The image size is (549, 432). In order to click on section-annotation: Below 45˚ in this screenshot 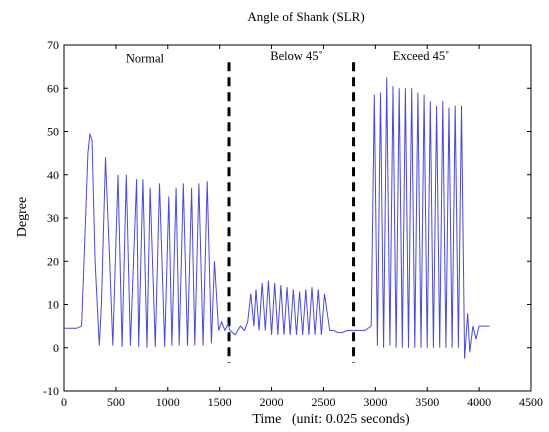, I will do `click(296, 56)`.